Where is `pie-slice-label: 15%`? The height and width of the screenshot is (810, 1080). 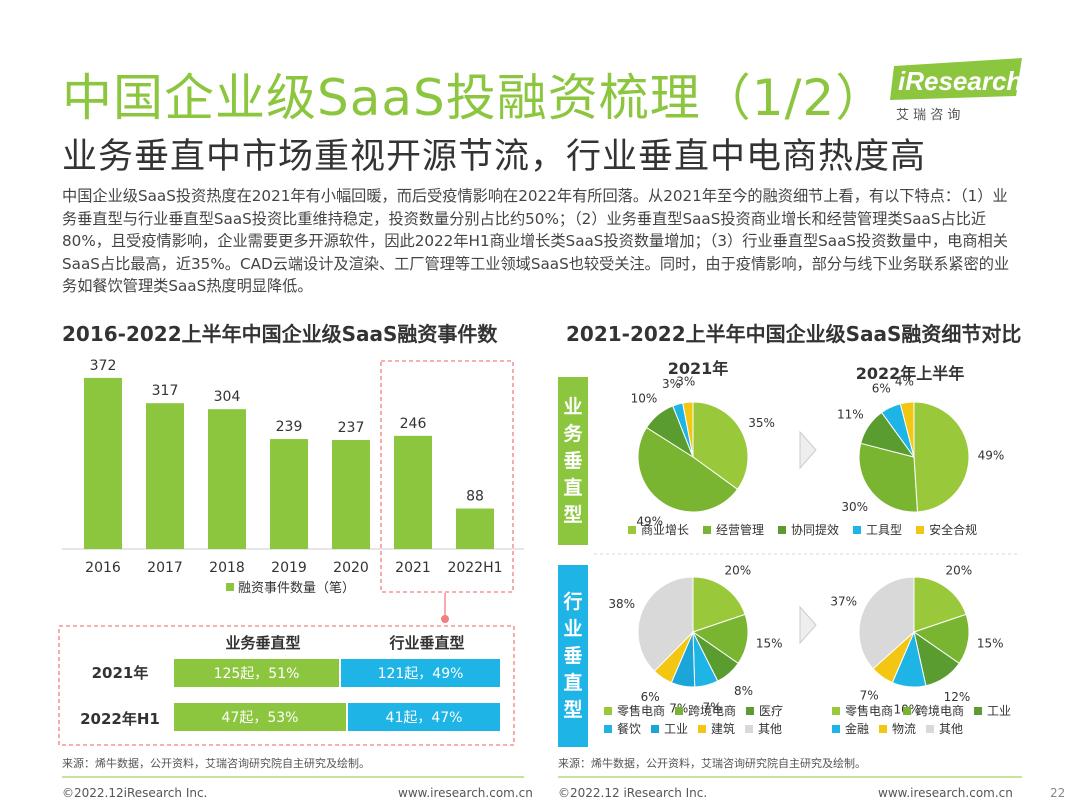
pie-slice-label: 15% is located at coordinates (769, 644).